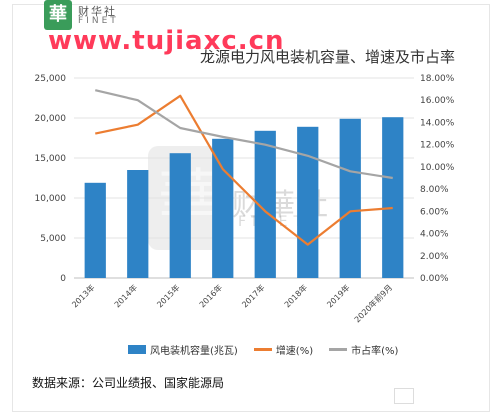  I want to click on x-axis-category-label: 2015年, so click(168, 295).